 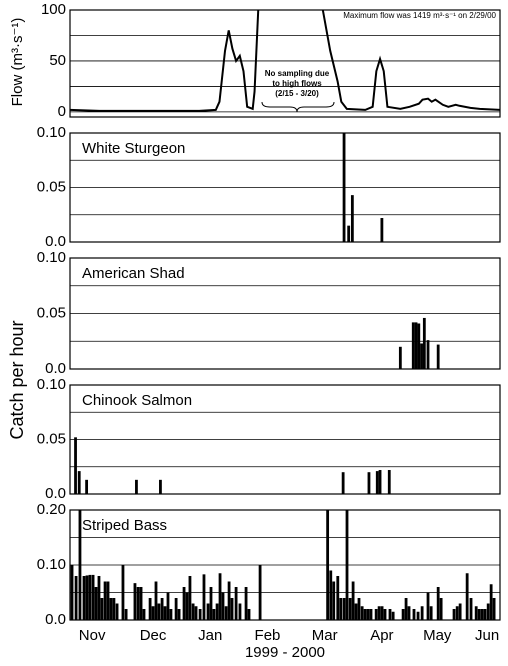 I want to click on x-tick-label: Nov, so click(x=92, y=635).